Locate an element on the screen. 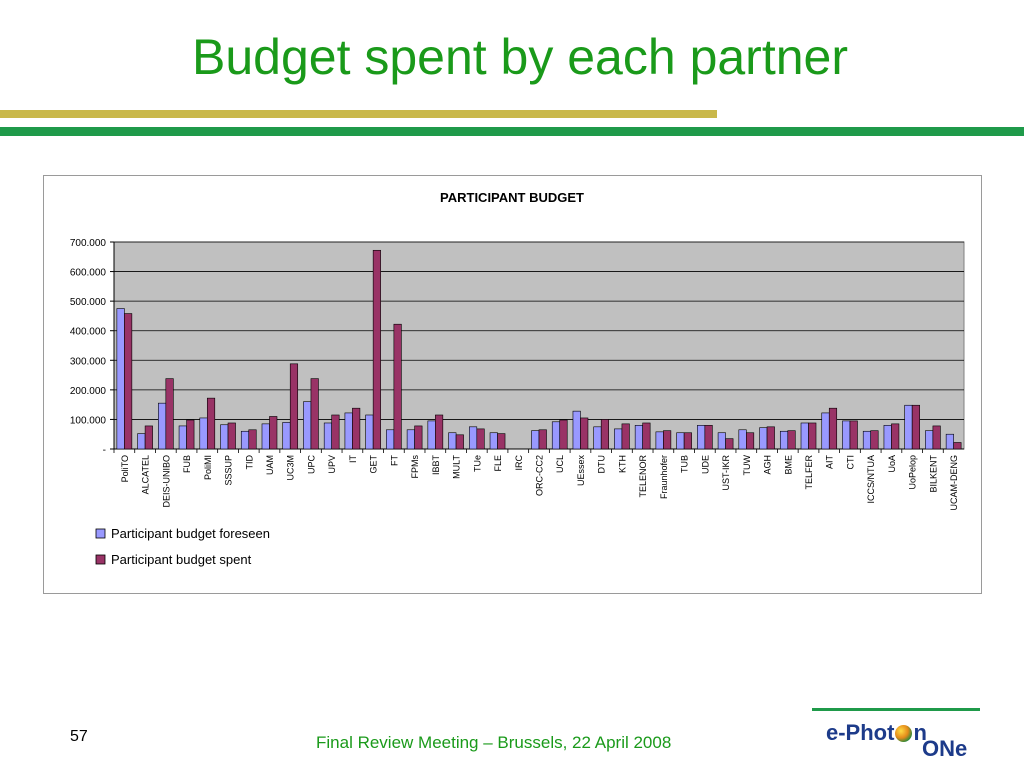 The height and width of the screenshot is (768, 1024). x-tick-label: UoA is located at coordinates (892, 464).